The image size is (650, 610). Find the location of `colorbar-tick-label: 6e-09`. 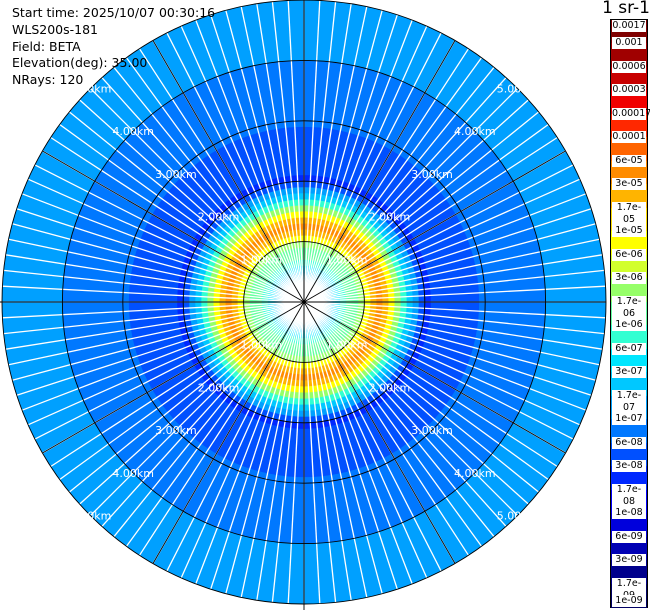

colorbar-tick-label: 6e-09 is located at coordinates (629, 536).